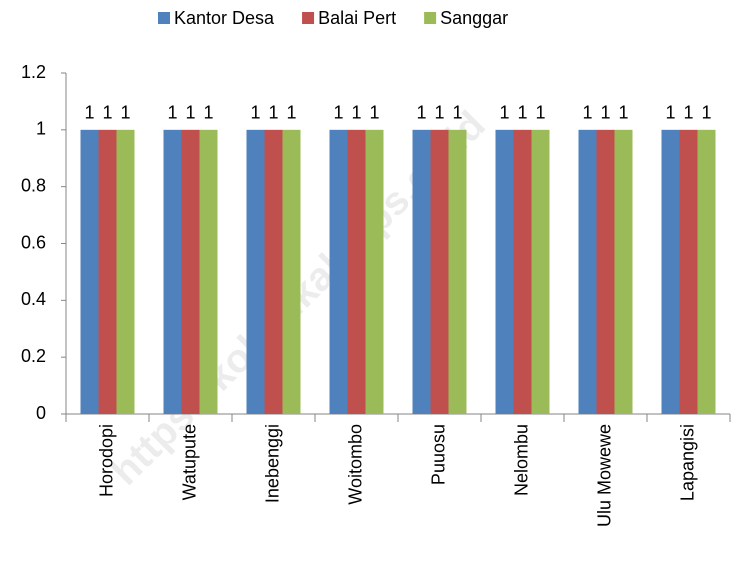 The width and height of the screenshot is (732, 577). What do you see at coordinates (41, 129) in the screenshot?
I see `y-tick-label: 1` at bounding box center [41, 129].